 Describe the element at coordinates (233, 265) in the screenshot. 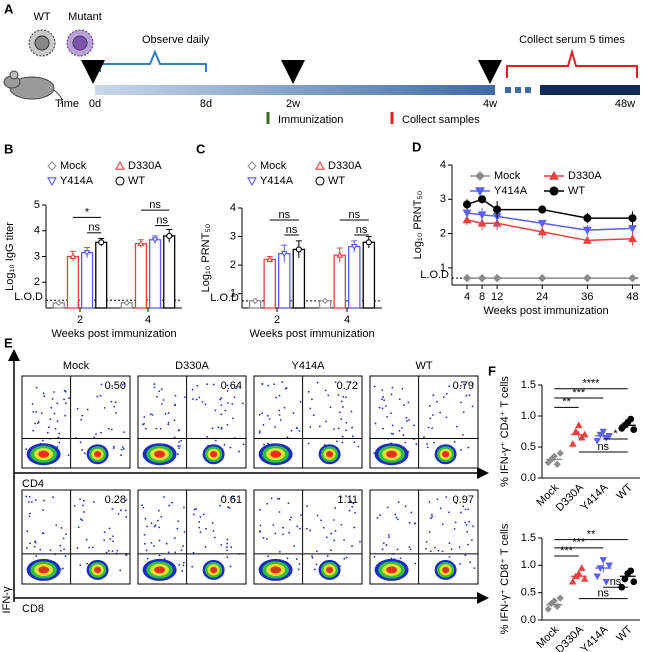

I see `y-tick-label: 2` at that location.